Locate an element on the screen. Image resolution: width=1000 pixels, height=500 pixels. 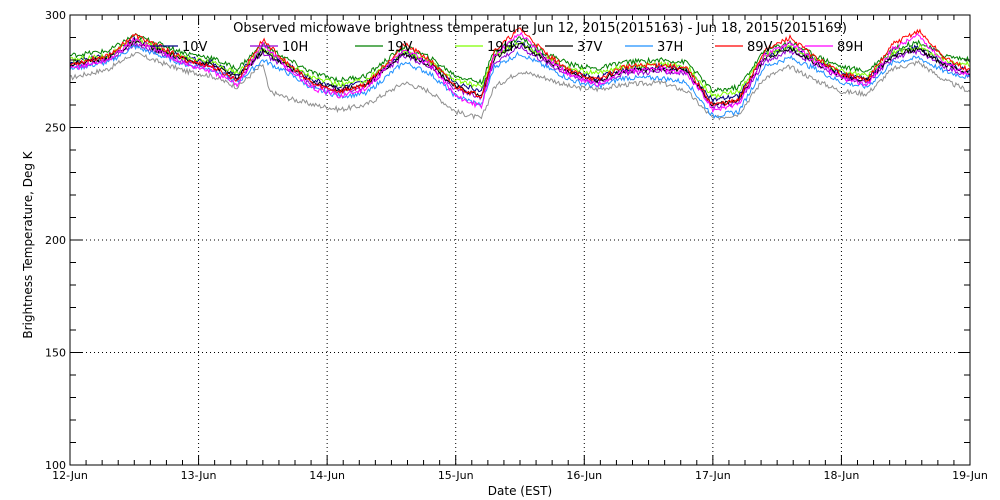
x-tick-label: 19-Jun is located at coordinates (970, 475).